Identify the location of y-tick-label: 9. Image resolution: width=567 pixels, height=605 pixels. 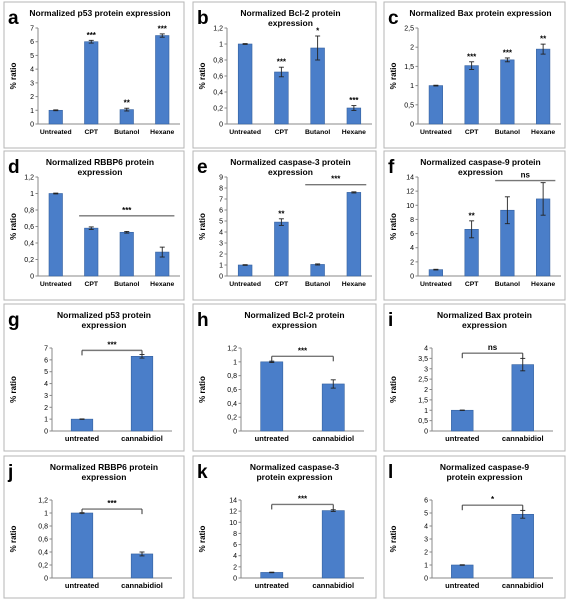
(221, 178).